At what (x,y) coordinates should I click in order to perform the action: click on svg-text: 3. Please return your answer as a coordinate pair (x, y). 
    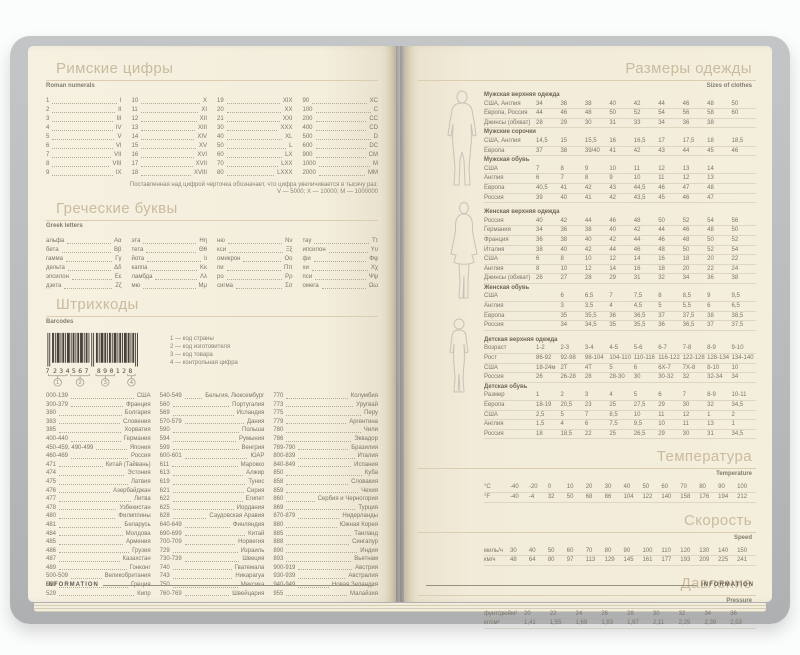
    Looking at the image, I should click on (105, 383).